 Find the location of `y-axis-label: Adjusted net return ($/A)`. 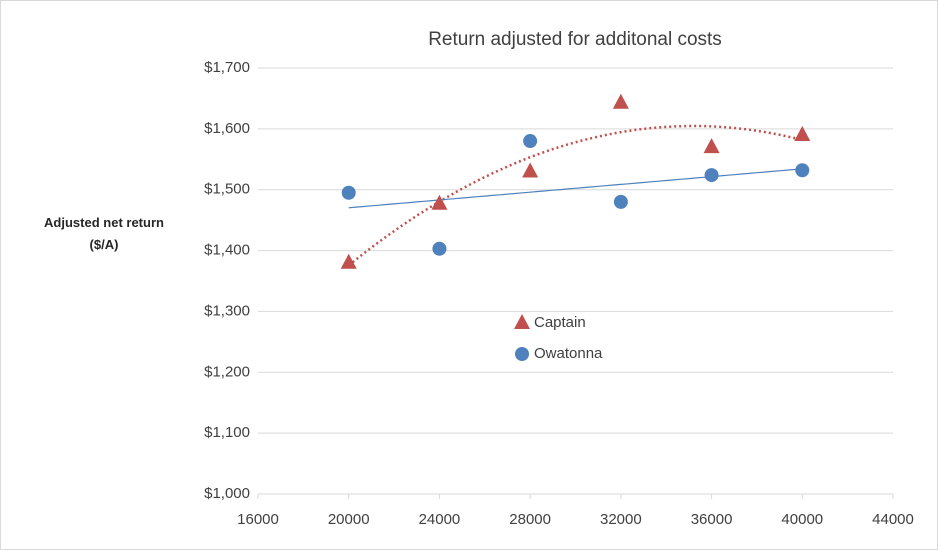

y-axis-label: Adjusted net return ($/A) is located at coordinates (104, 233).